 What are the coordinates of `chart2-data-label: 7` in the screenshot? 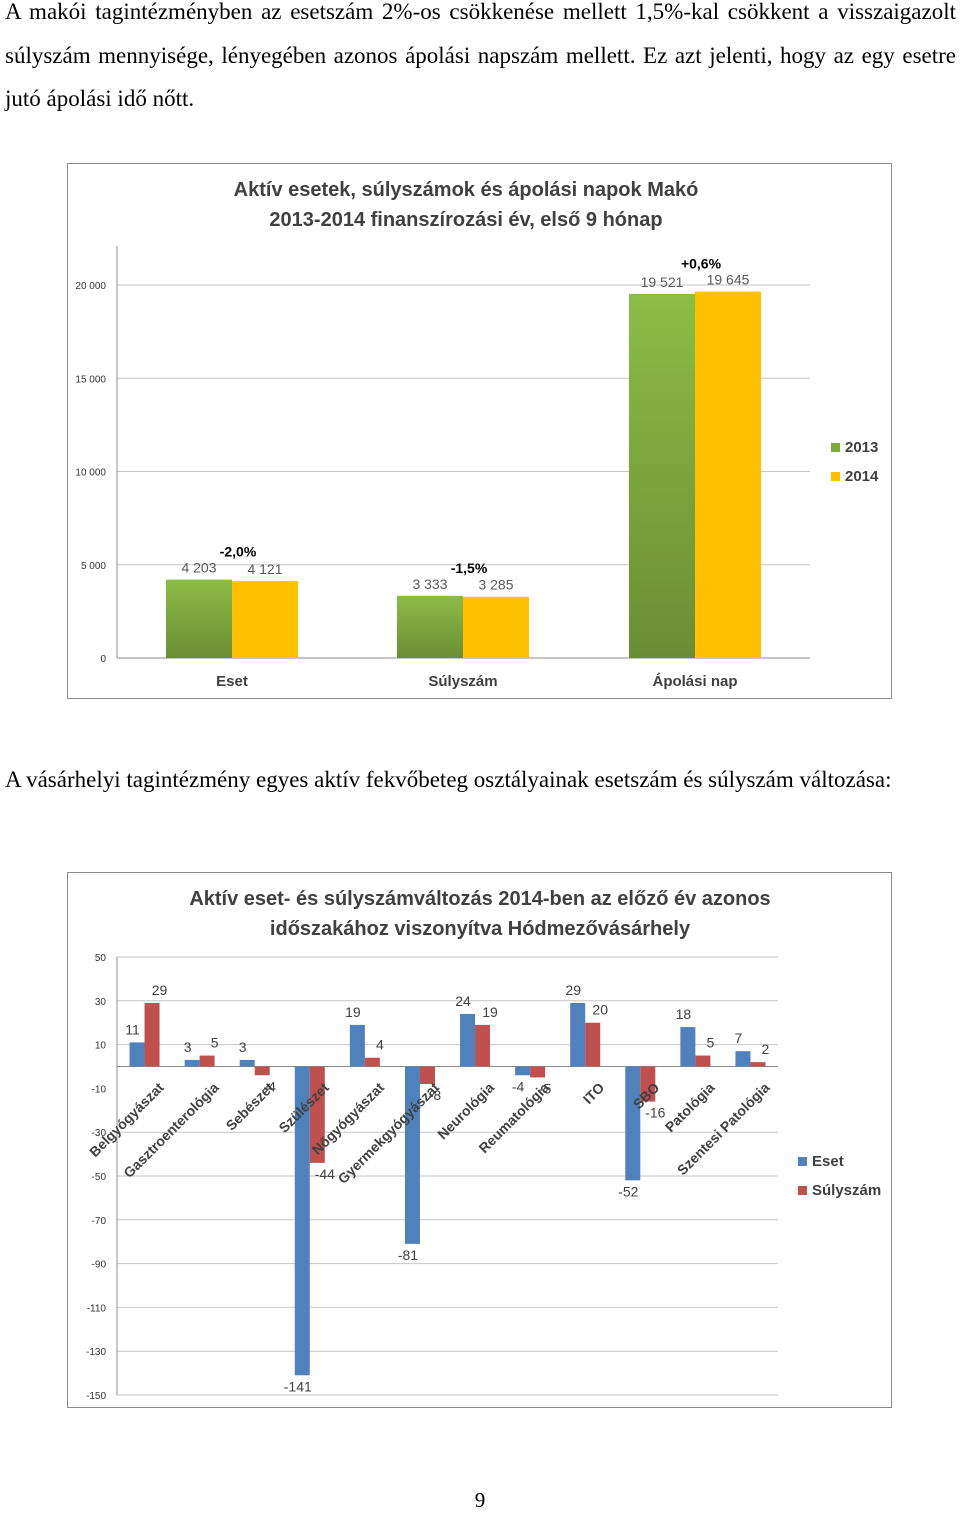 It's located at (739, 1038).